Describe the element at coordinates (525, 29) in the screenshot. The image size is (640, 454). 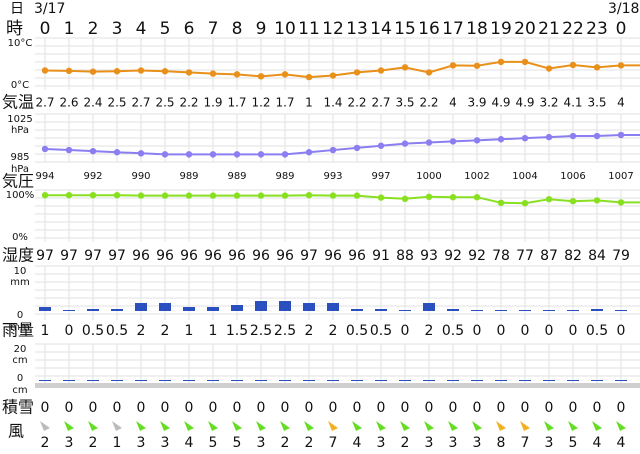
I see `hour: 20` at that location.